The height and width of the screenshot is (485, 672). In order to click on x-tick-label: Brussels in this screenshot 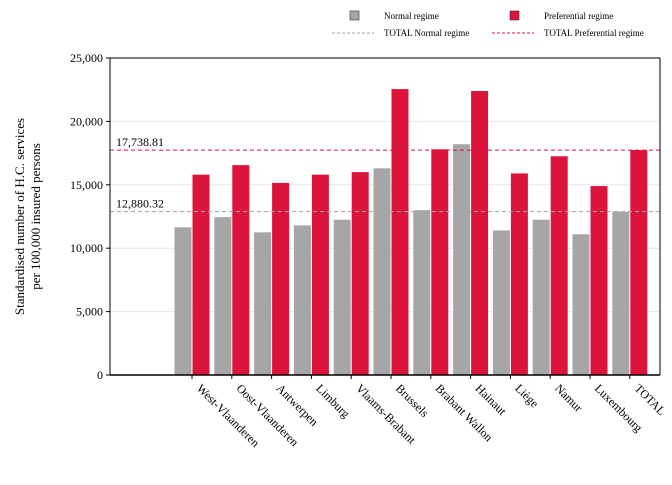, I will do `click(412, 400)`.